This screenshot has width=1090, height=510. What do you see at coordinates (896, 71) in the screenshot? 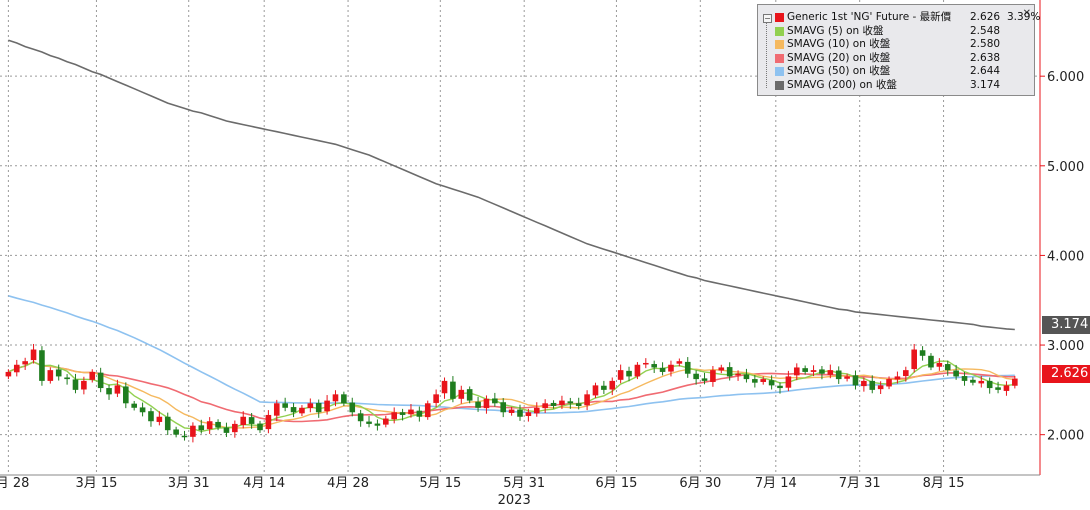
I see `legend-entry: SMAVG (50) on 收盤 2.644` at bounding box center [896, 71].